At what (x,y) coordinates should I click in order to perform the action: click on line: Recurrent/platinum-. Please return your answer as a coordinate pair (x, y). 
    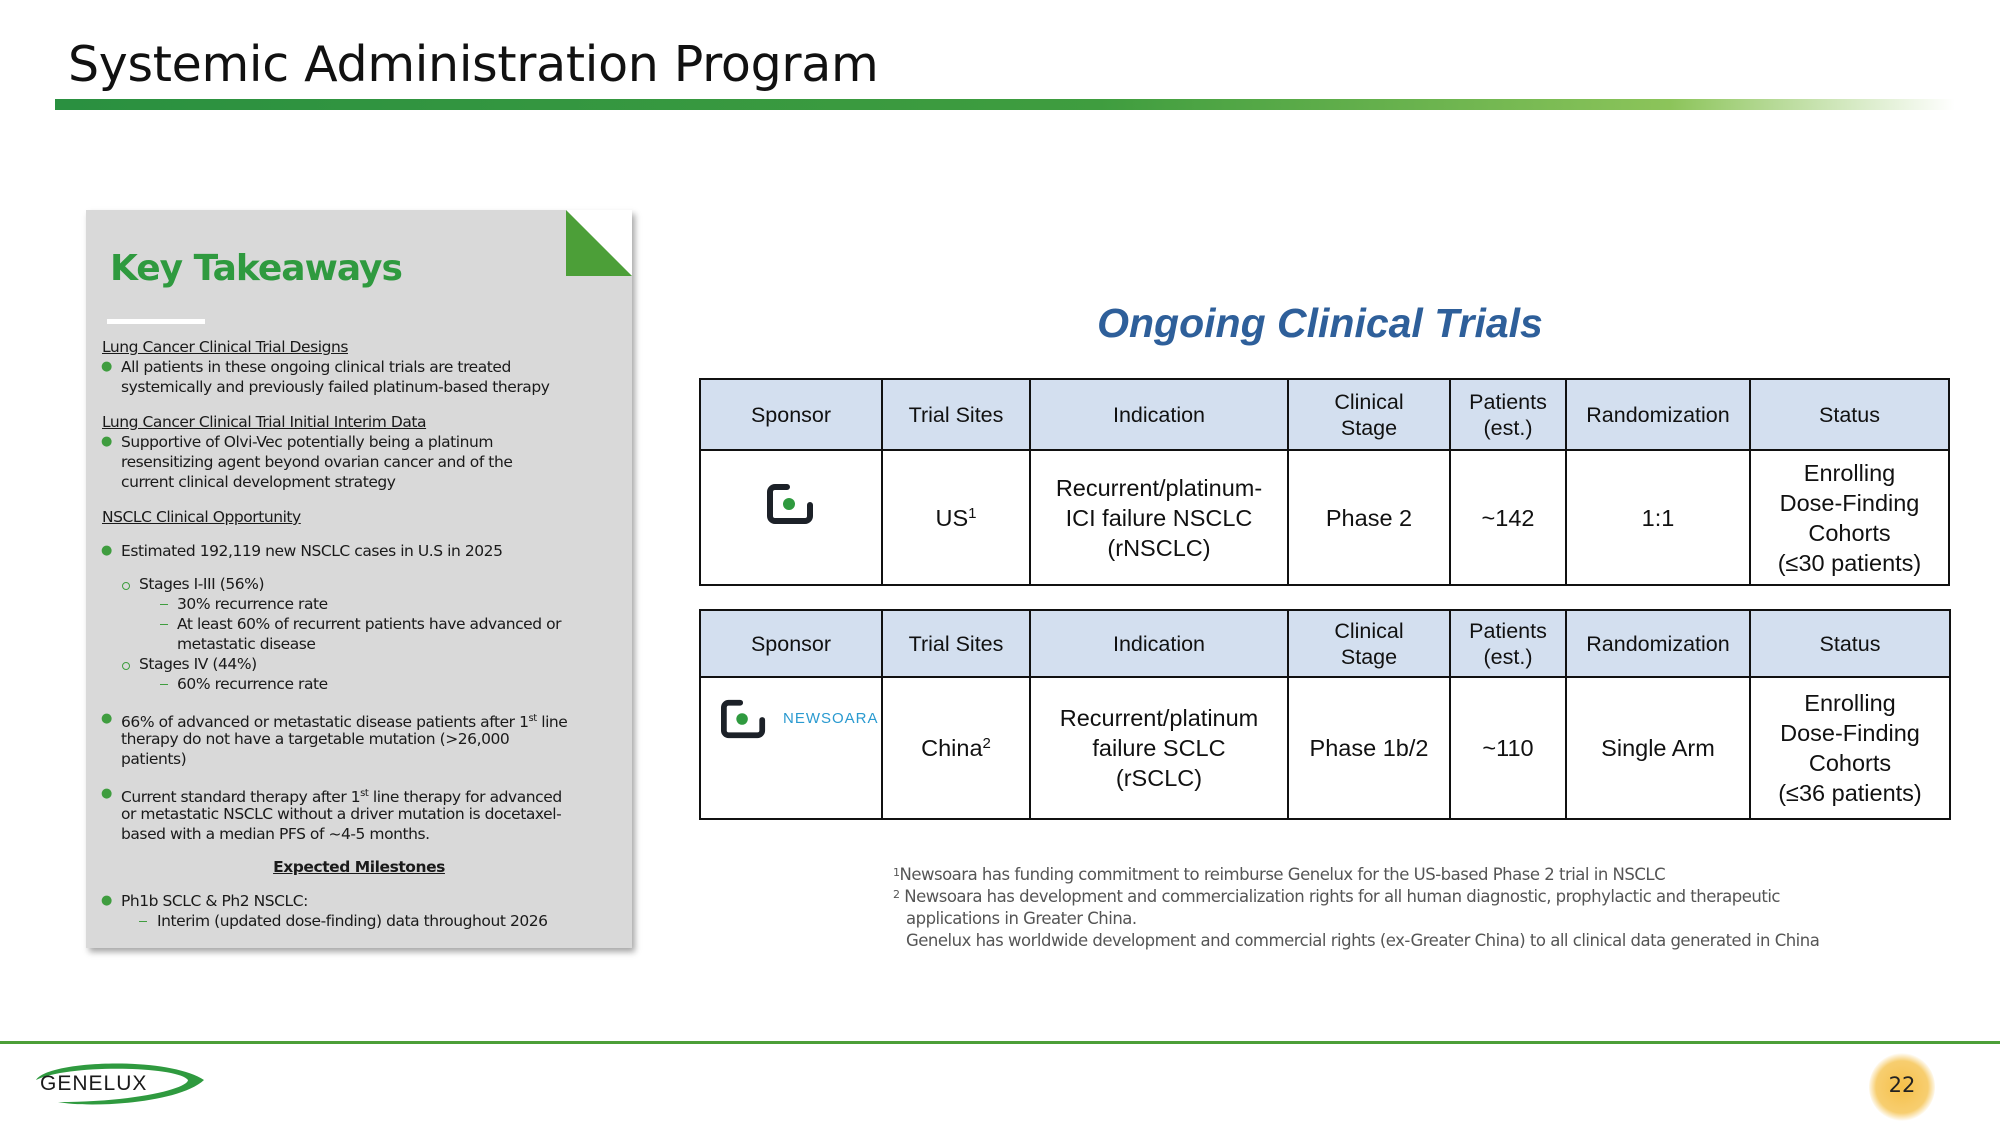
    Looking at the image, I should click on (1159, 487).